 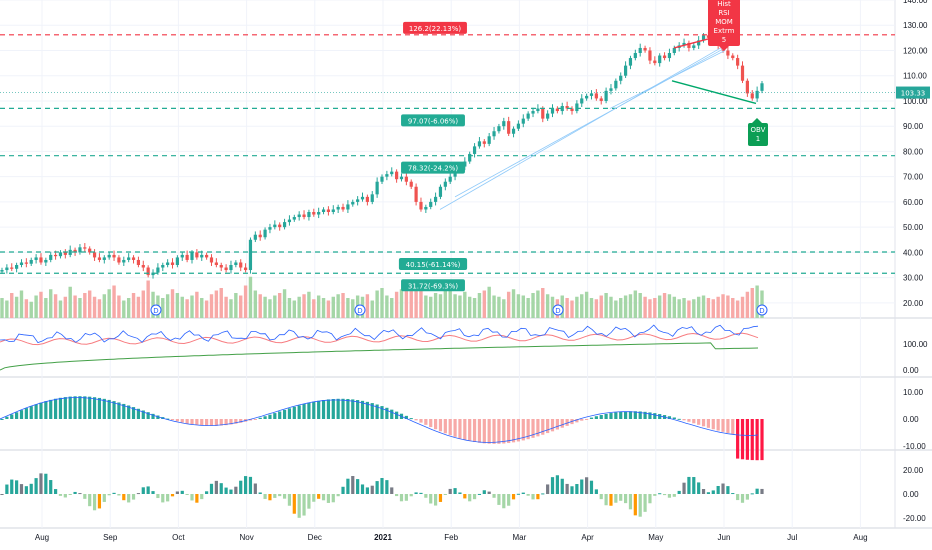 What do you see at coordinates (433, 167) in the screenshot?
I see `price-level-label-box` at bounding box center [433, 167].